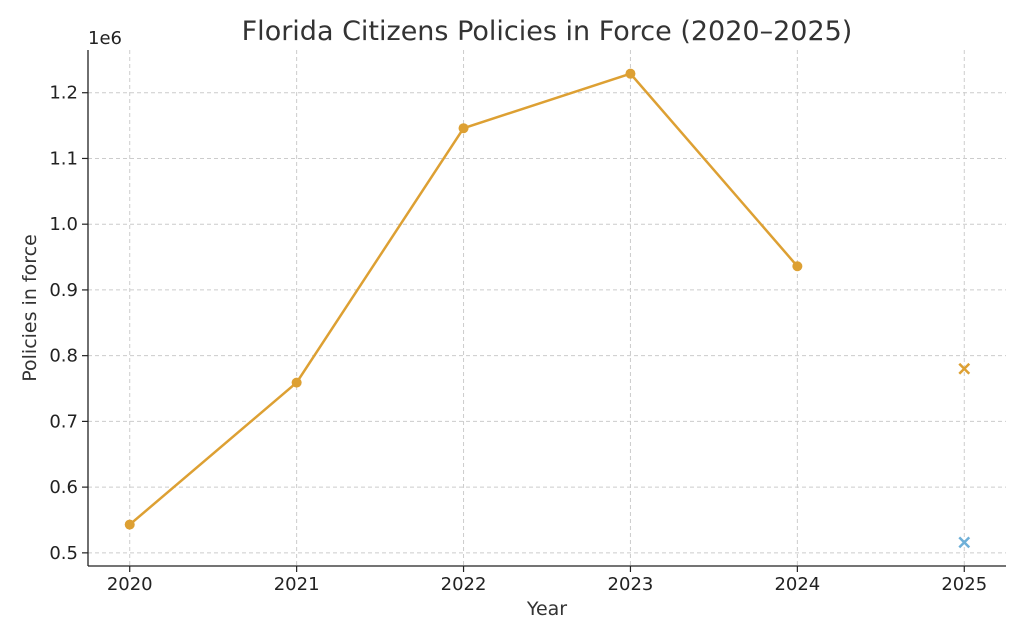 The height and width of the screenshot is (637, 1024). What do you see at coordinates (464, 584) in the screenshot?
I see `x-tick-label: 2022` at bounding box center [464, 584].